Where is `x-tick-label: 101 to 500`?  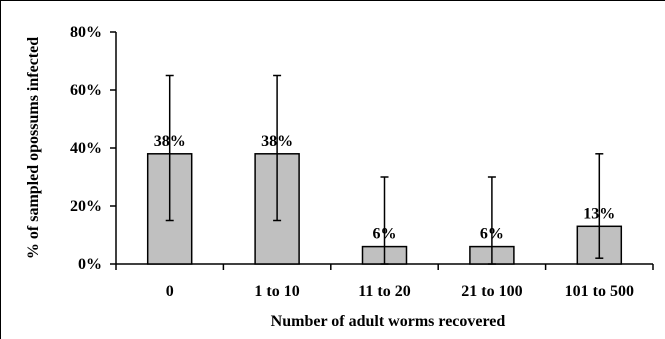
x-tick-label: 101 to 500 is located at coordinates (599, 291).